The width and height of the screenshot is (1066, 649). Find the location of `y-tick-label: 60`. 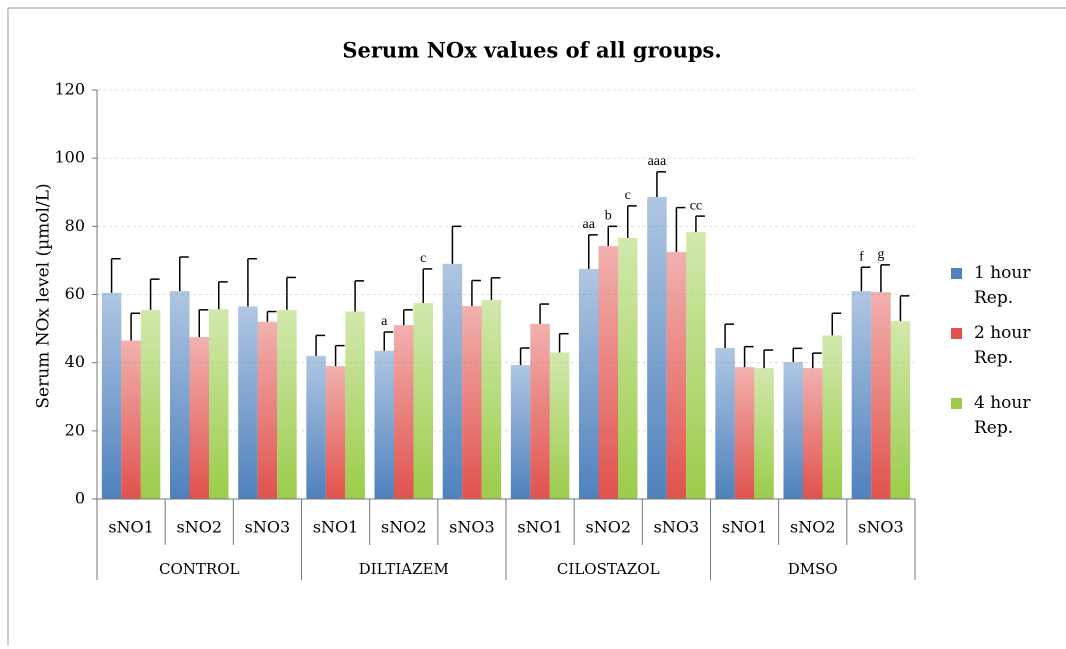

y-tick-label: 60 is located at coordinates (75, 293).